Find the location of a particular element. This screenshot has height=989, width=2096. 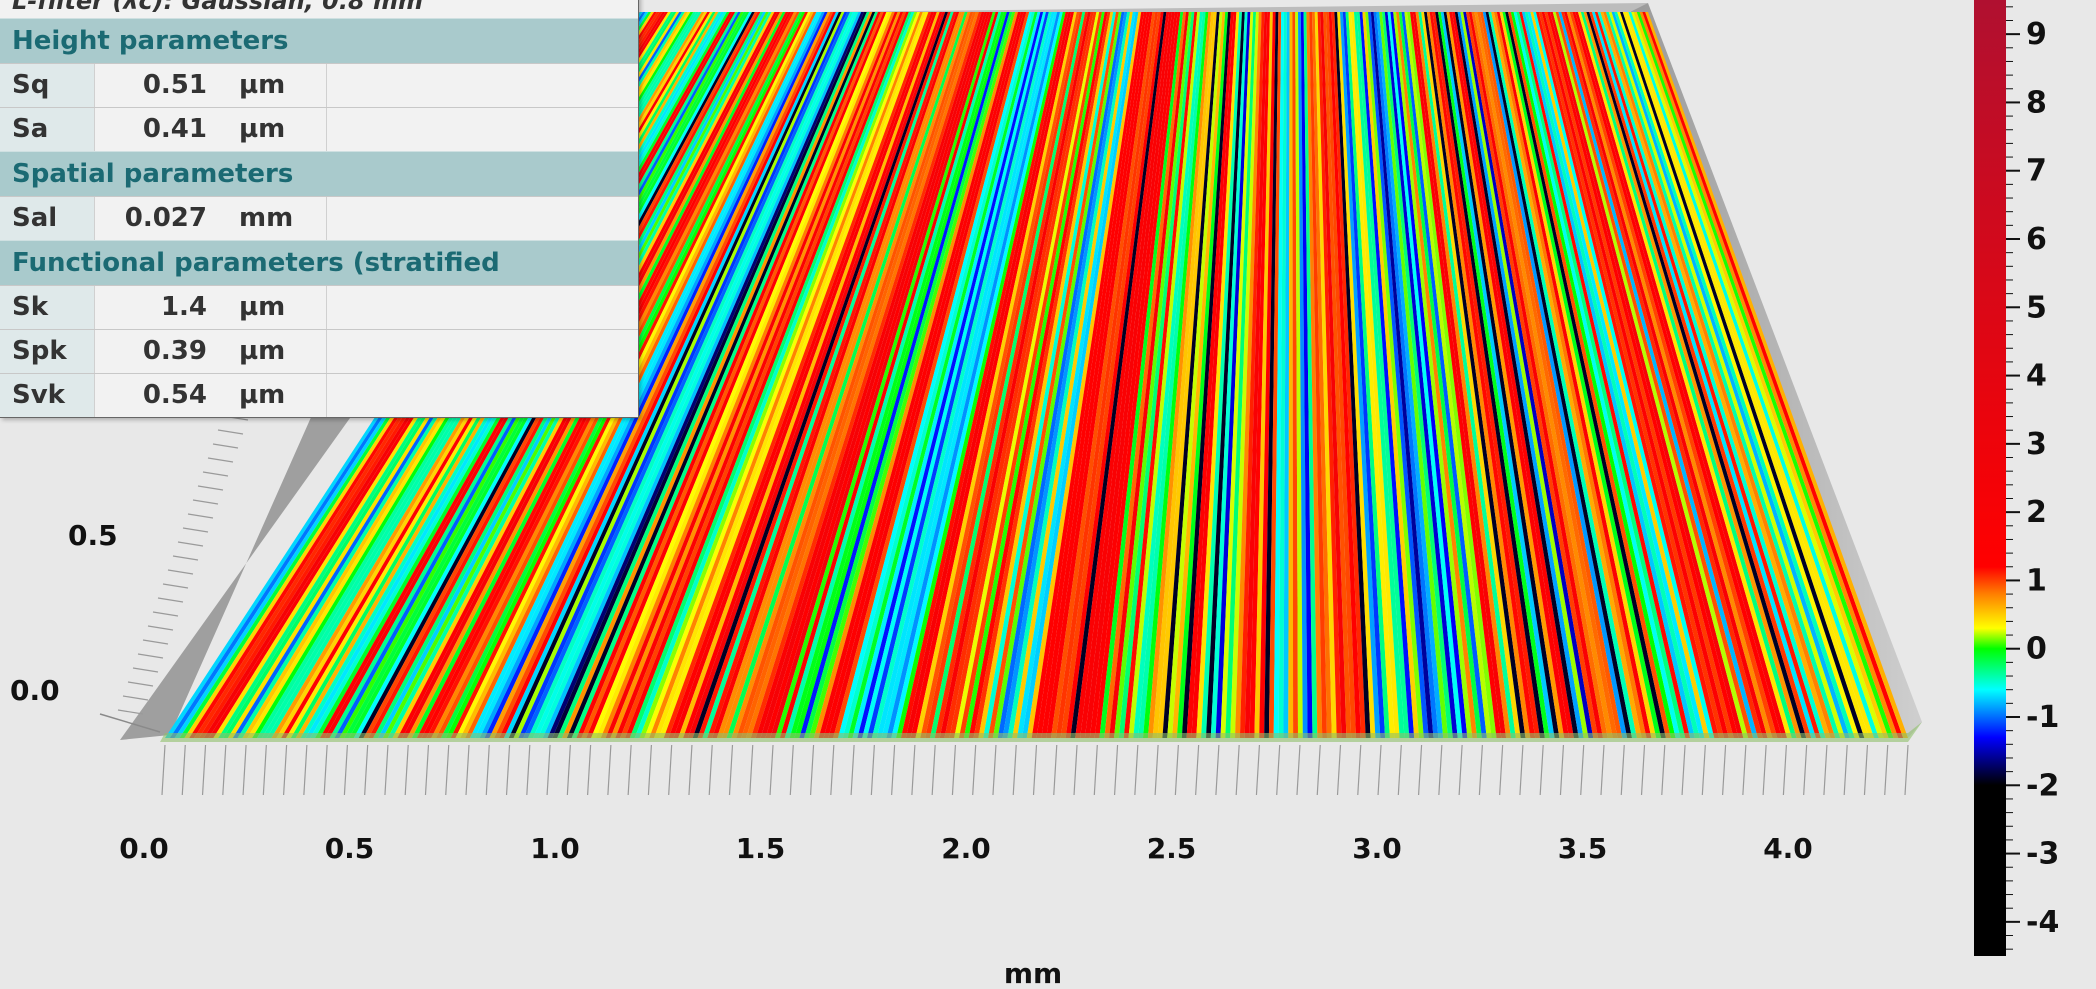

y-axis-ticks: 0.0 0.5 is located at coordinates (64, 613).